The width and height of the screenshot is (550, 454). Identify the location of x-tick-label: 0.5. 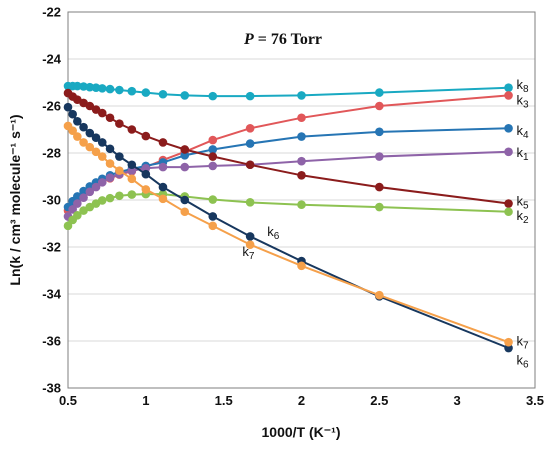
(68, 400).